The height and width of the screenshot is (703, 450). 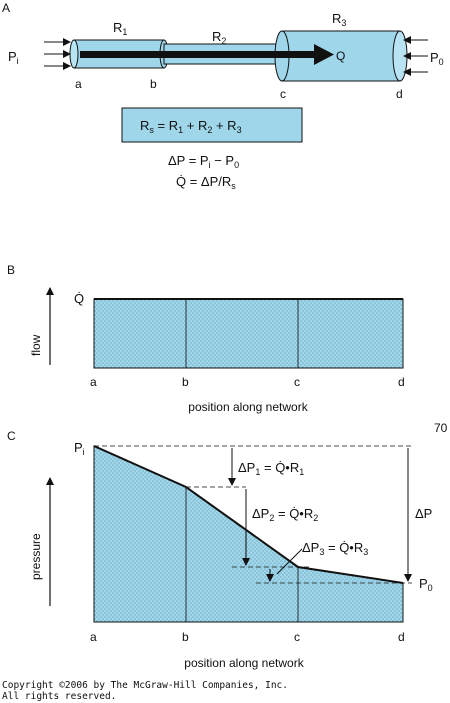 I want to click on dp2-label: ΔP2 = Q̇•R2, so click(x=285, y=514).